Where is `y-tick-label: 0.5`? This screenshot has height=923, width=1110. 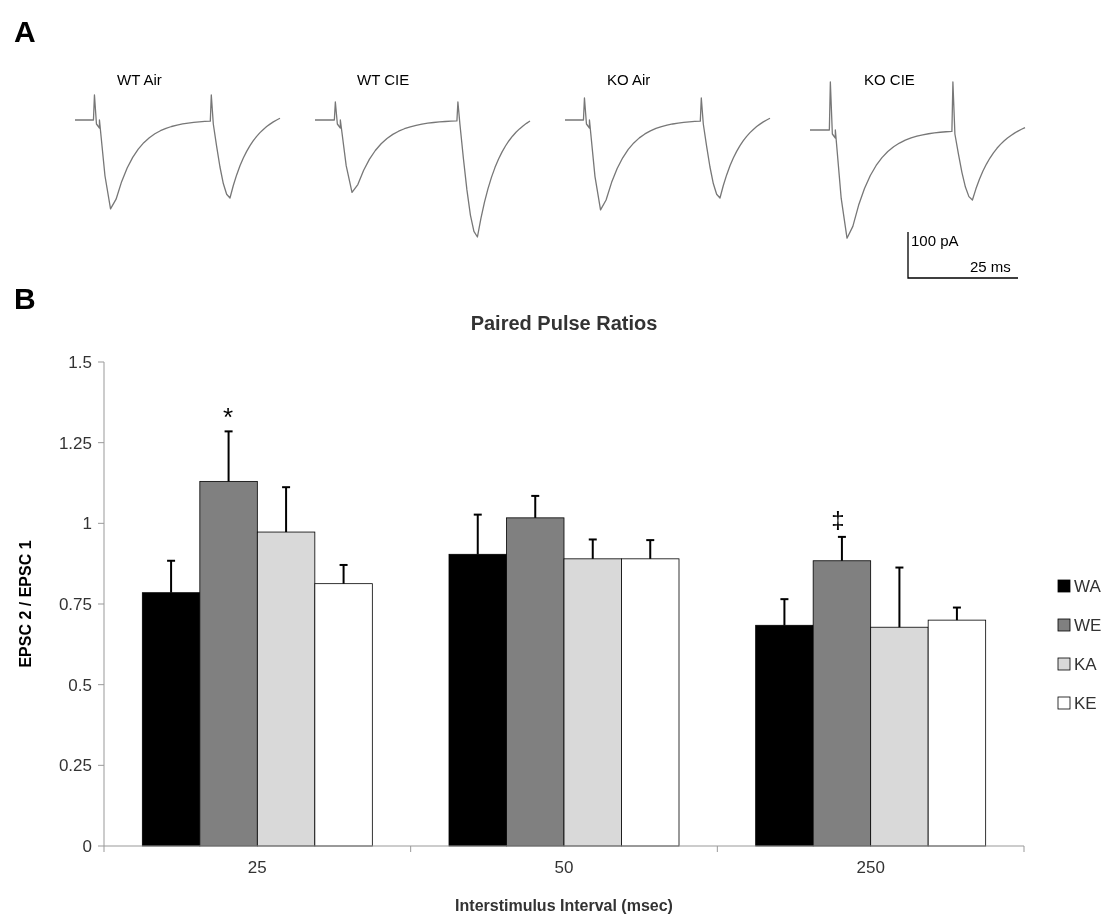 y-tick-label: 0.5 is located at coordinates (80, 685).